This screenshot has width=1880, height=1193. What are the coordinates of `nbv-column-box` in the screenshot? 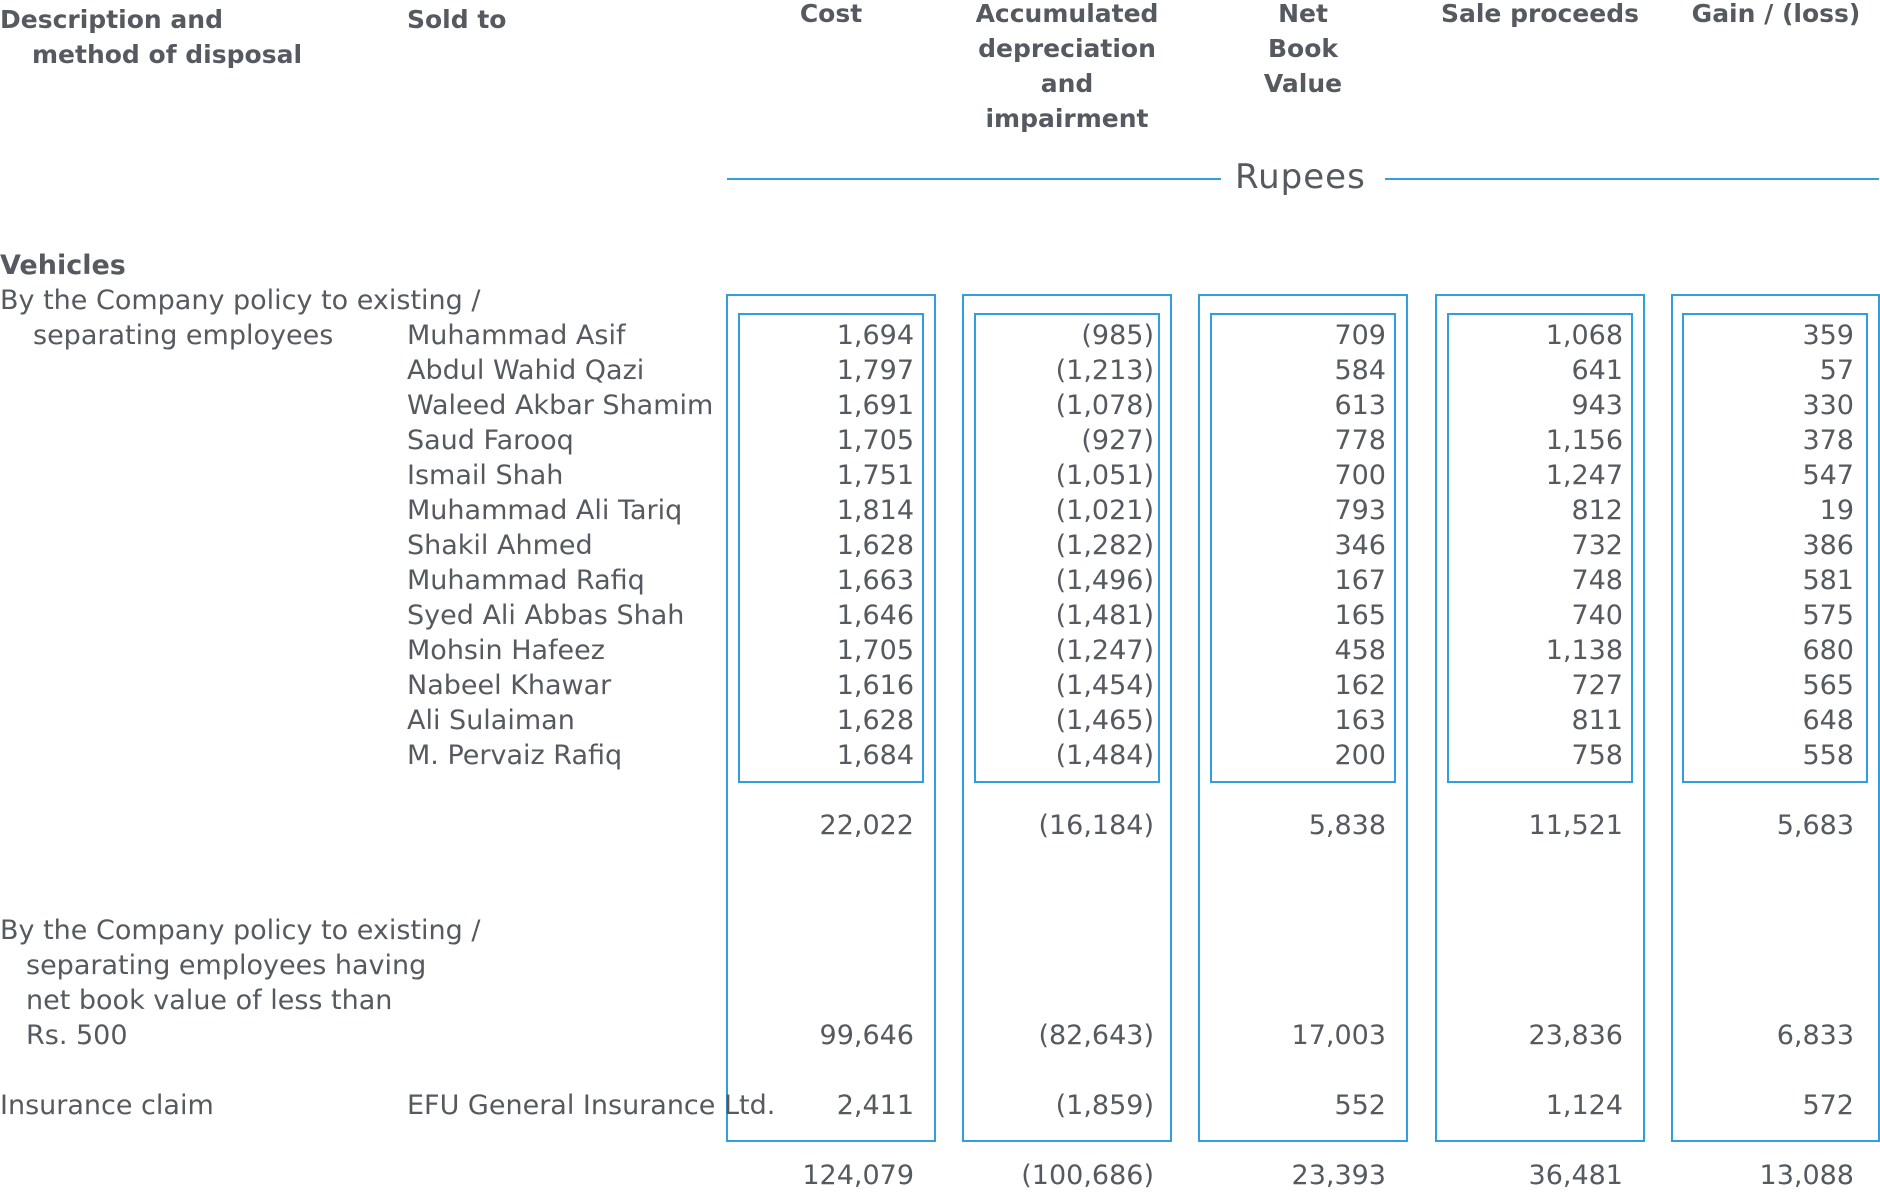 It's located at (1303, 718).